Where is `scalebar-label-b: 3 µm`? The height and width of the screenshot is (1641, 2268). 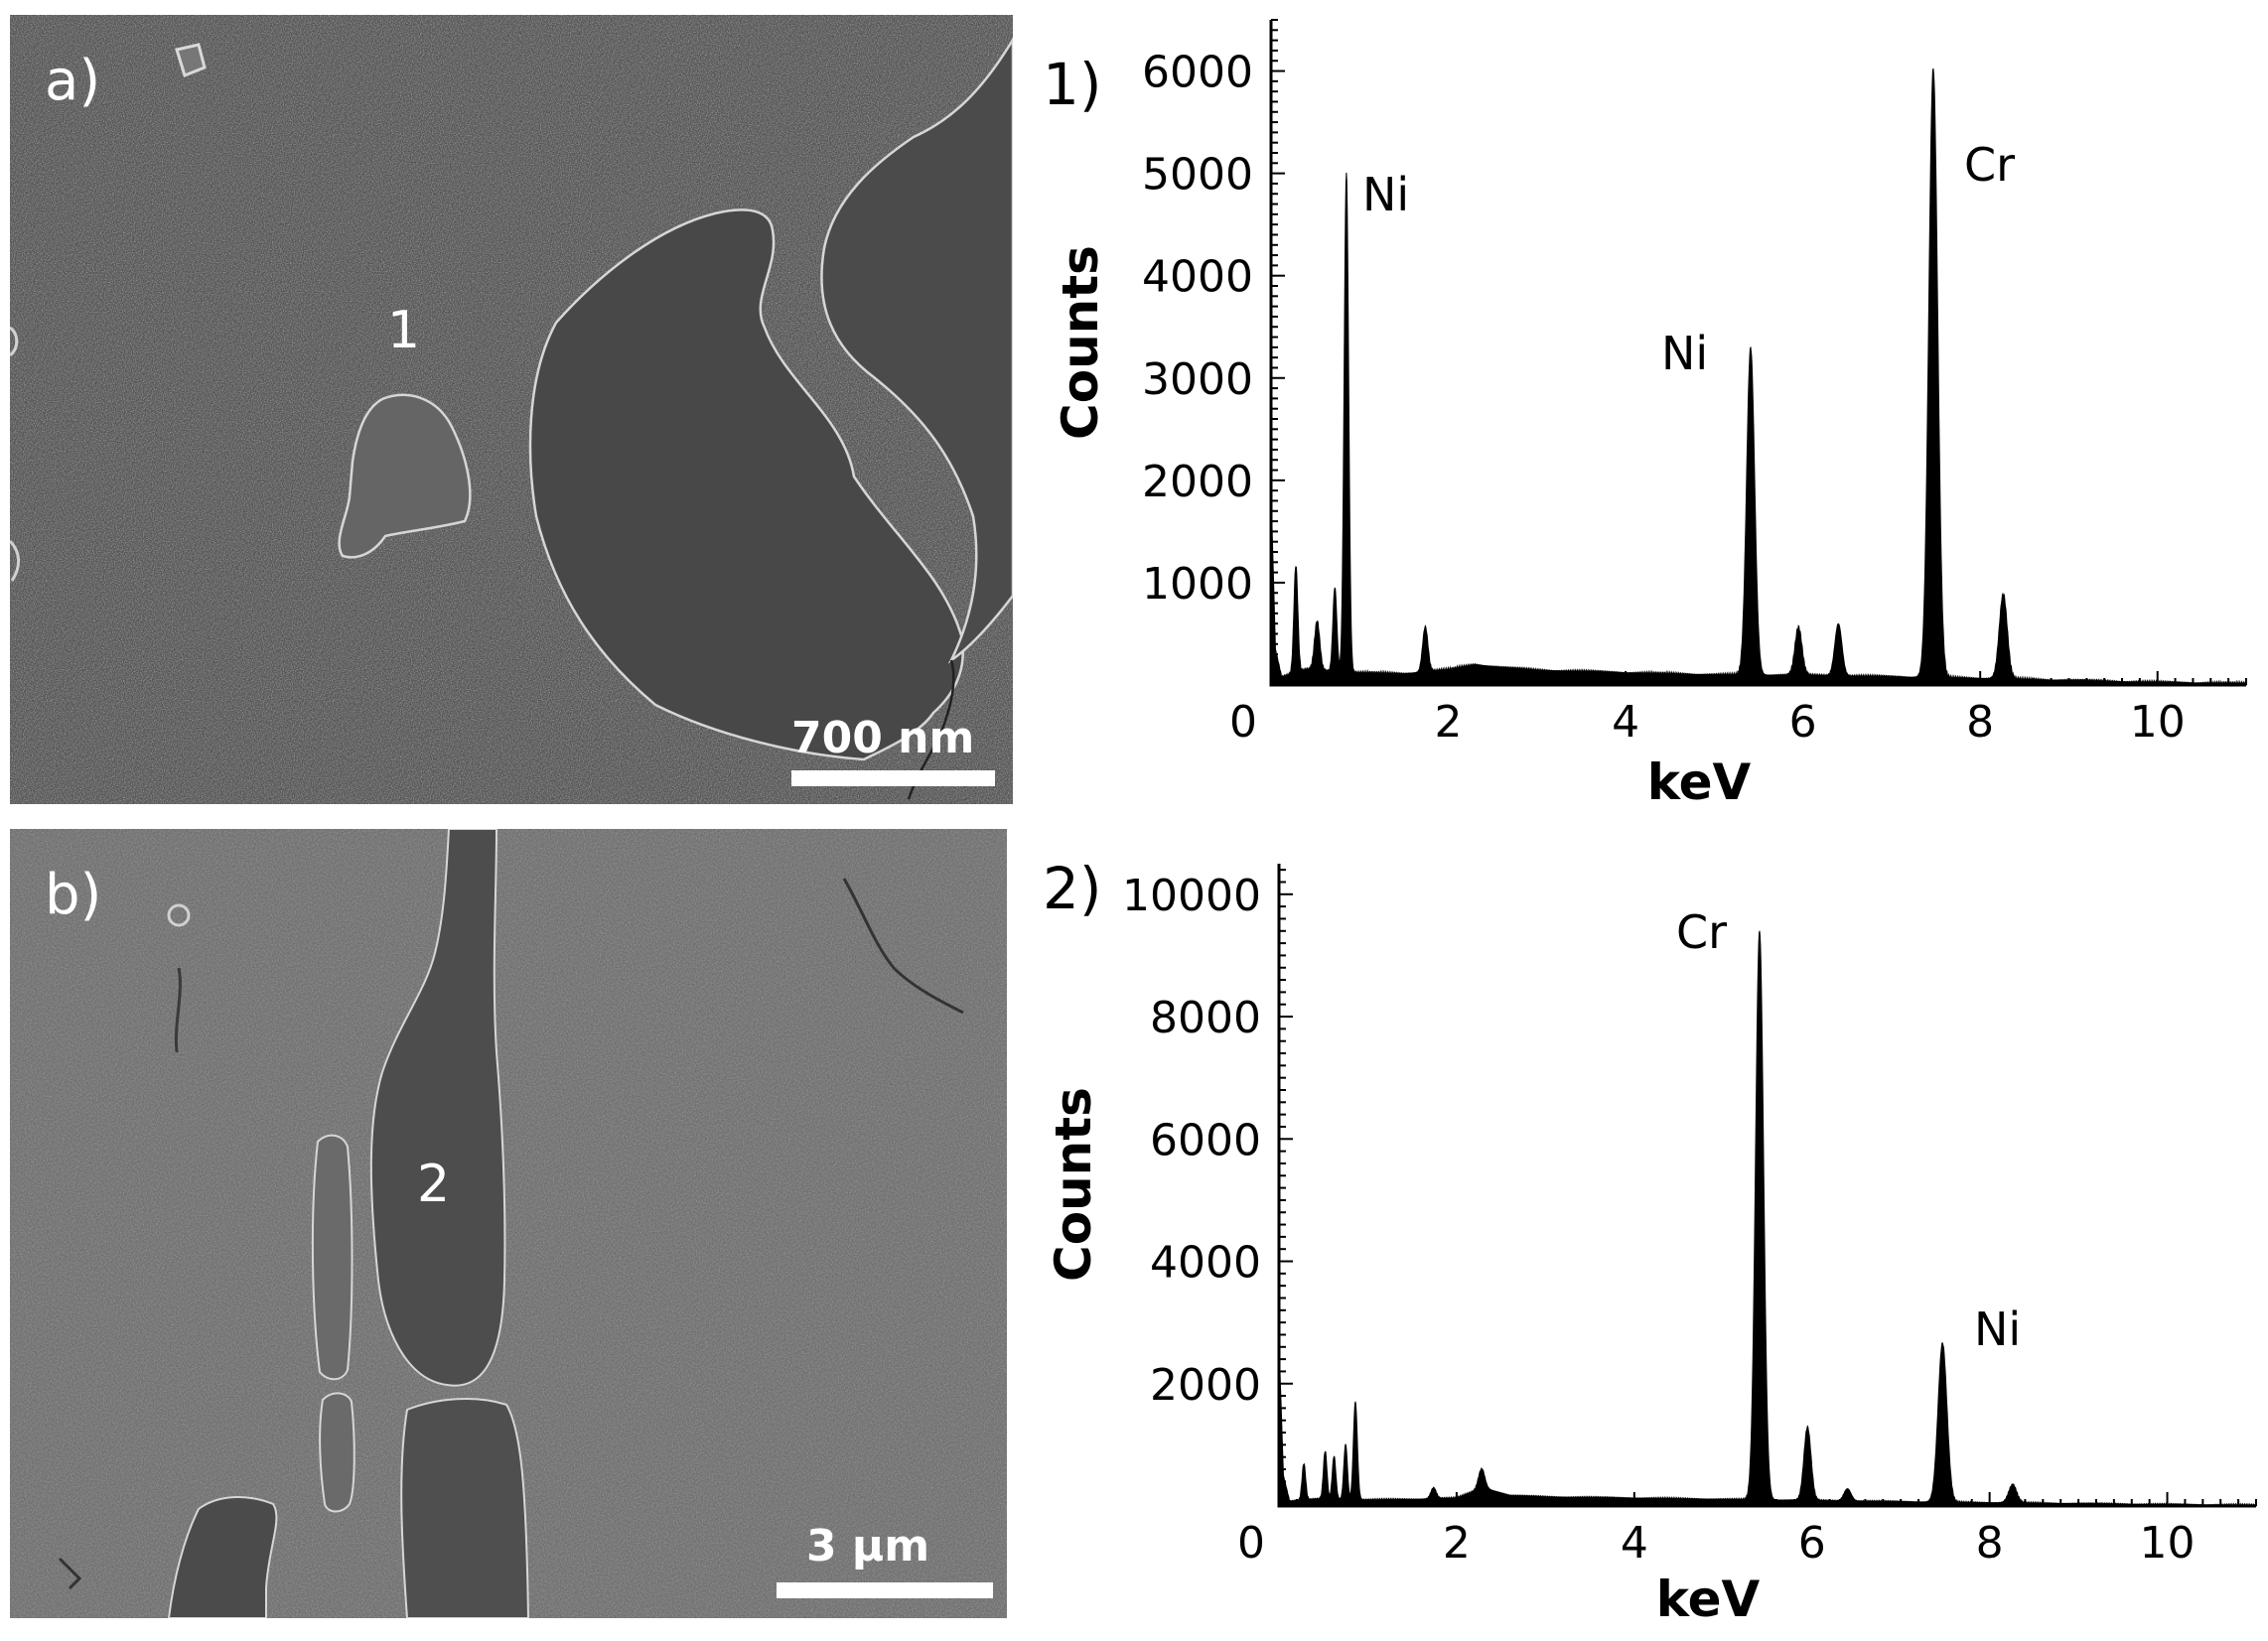 scalebar-label-b: 3 µm is located at coordinates (867, 1546).